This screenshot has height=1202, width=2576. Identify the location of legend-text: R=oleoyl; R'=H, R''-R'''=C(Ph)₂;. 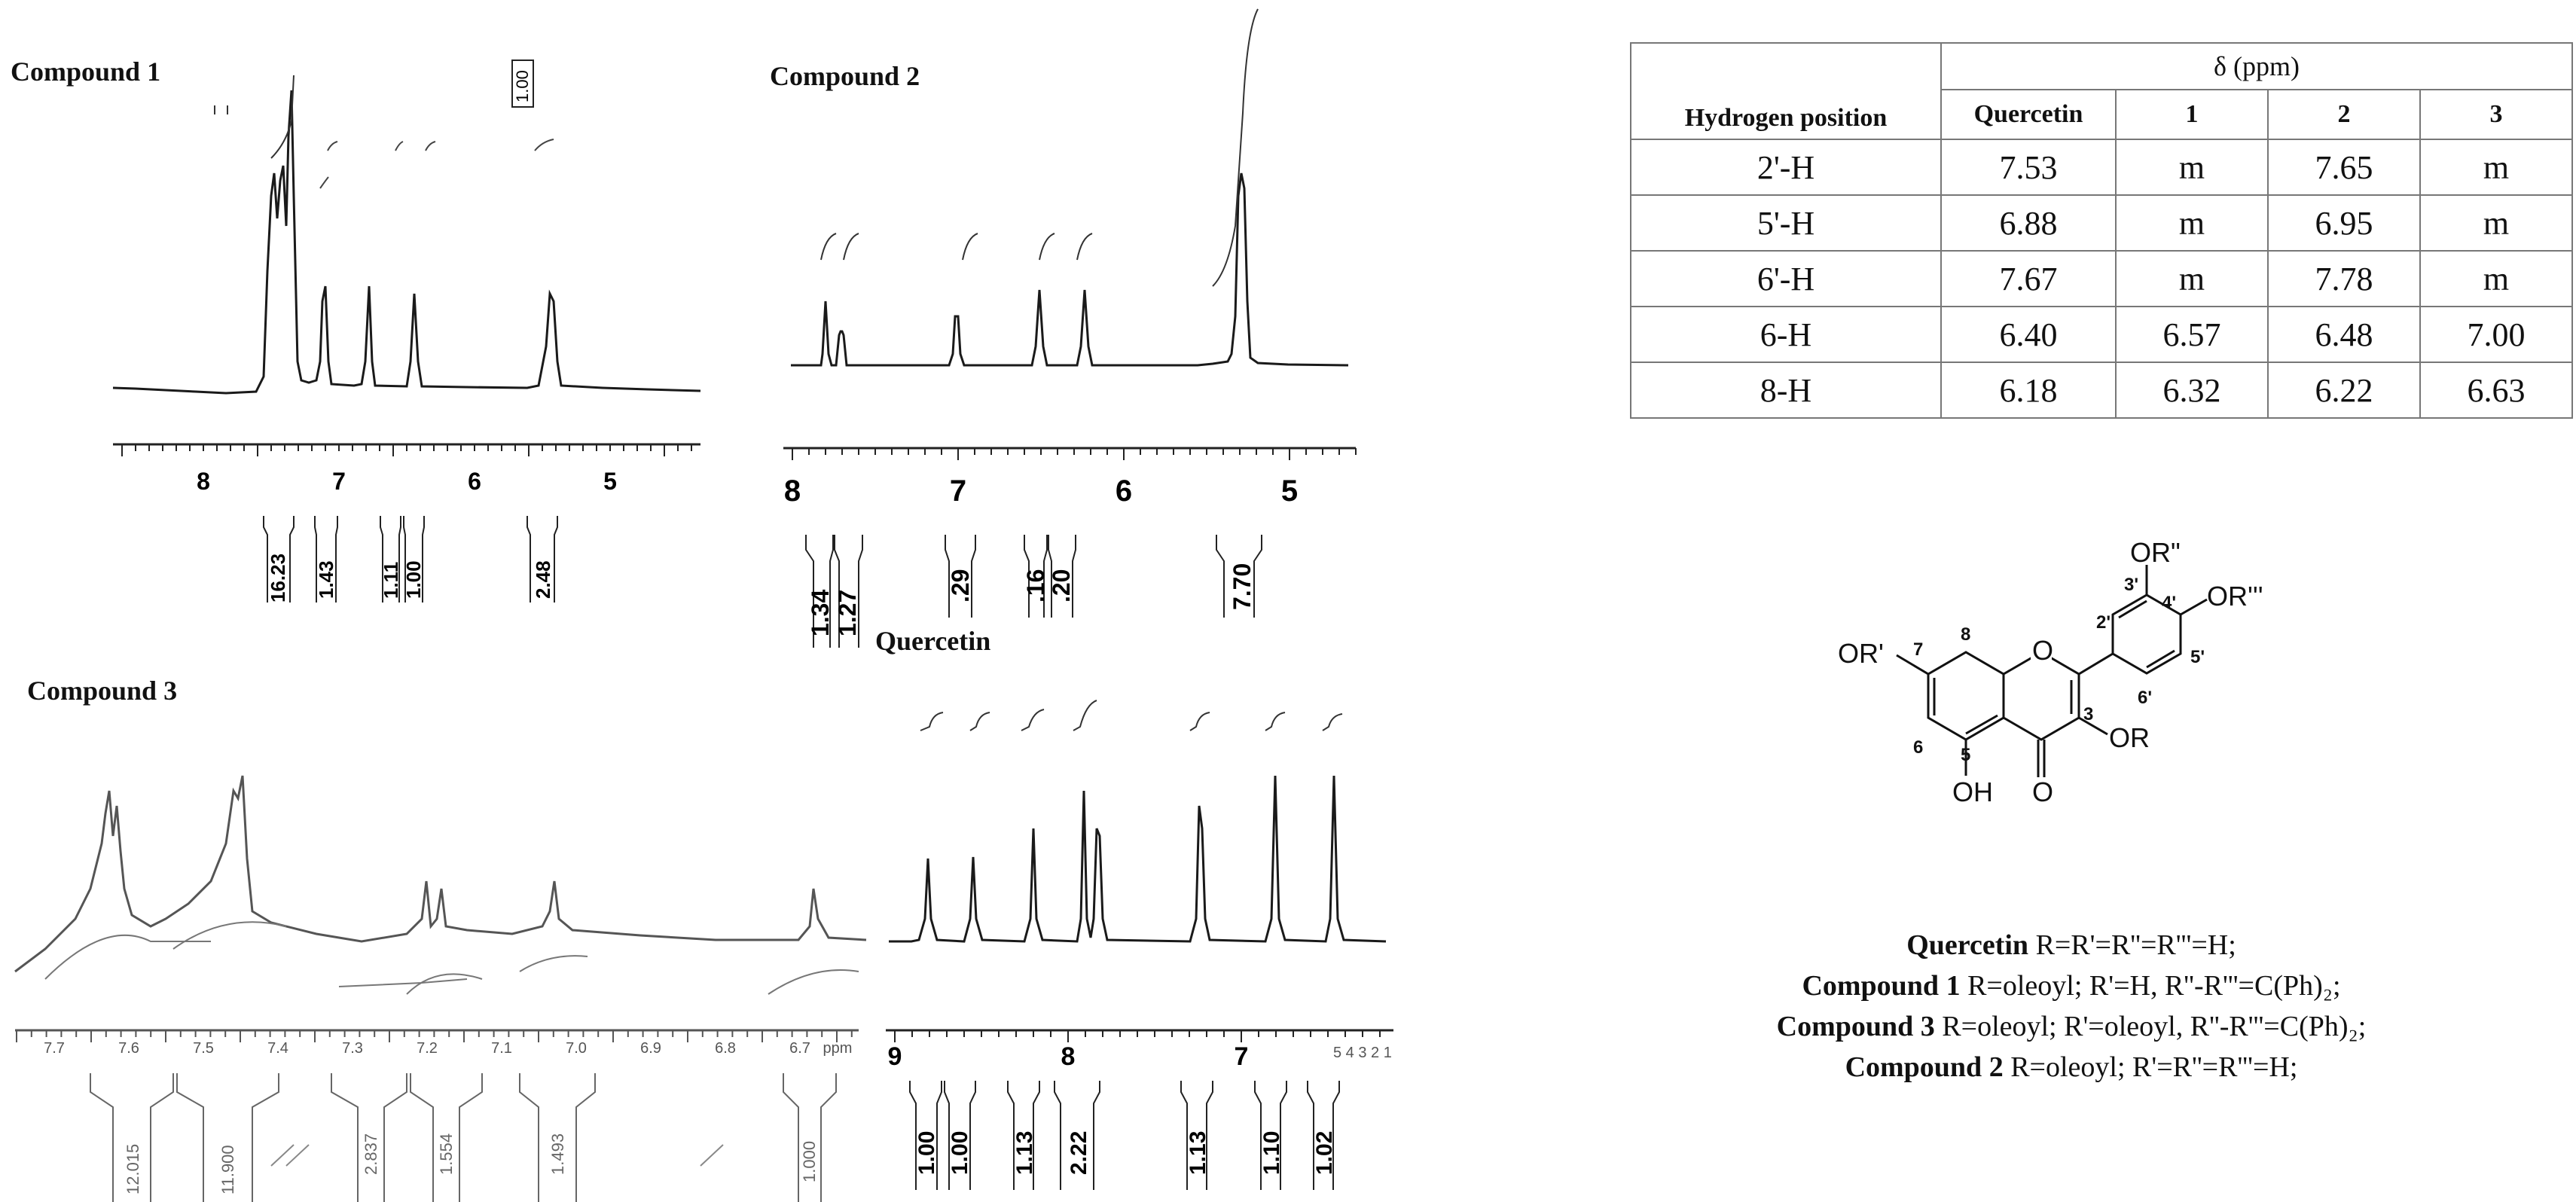
(2150, 986).